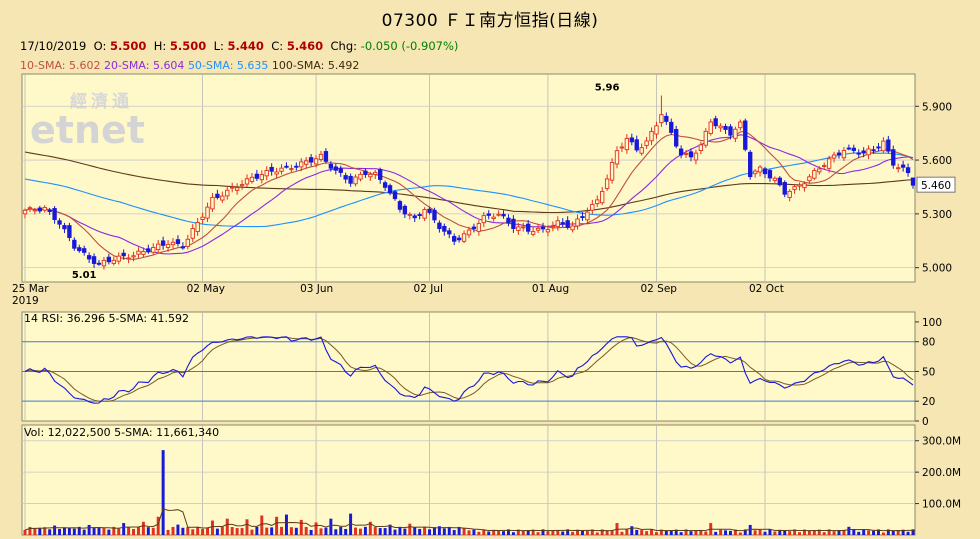 The height and width of the screenshot is (539, 980). I want to click on rsi-y-tick-label: 80, so click(928, 343).